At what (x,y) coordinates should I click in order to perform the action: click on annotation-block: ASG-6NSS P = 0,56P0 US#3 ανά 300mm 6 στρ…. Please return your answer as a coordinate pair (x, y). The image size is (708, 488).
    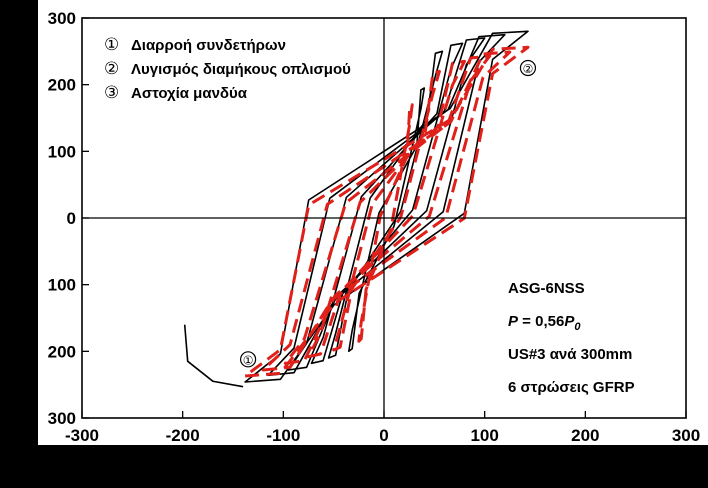
    Looking at the image, I should click on (571, 338).